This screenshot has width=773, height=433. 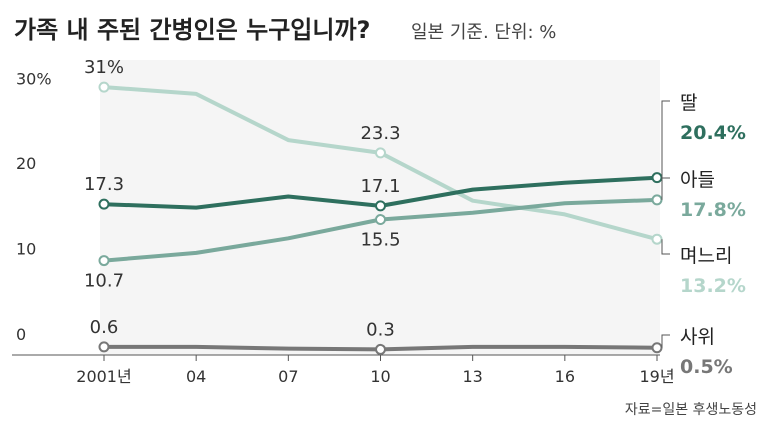 I want to click on legend-series-name: 사위, so click(x=697, y=337).